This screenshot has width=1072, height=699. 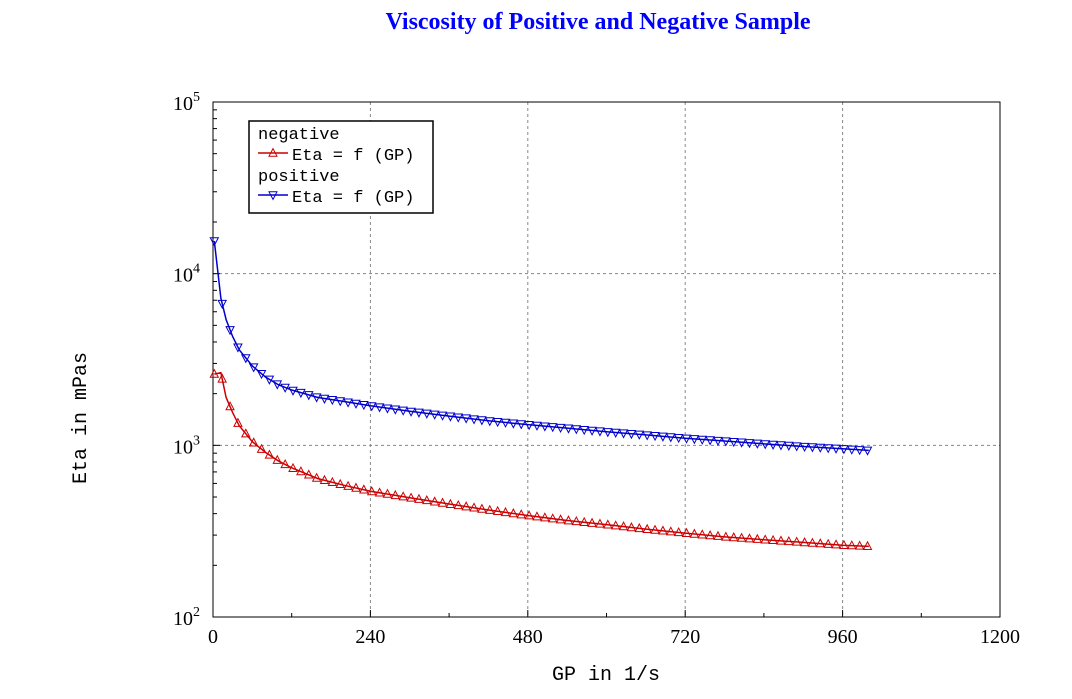 What do you see at coordinates (1000, 637) in the screenshot?
I see `x-tick-label: 1200` at bounding box center [1000, 637].